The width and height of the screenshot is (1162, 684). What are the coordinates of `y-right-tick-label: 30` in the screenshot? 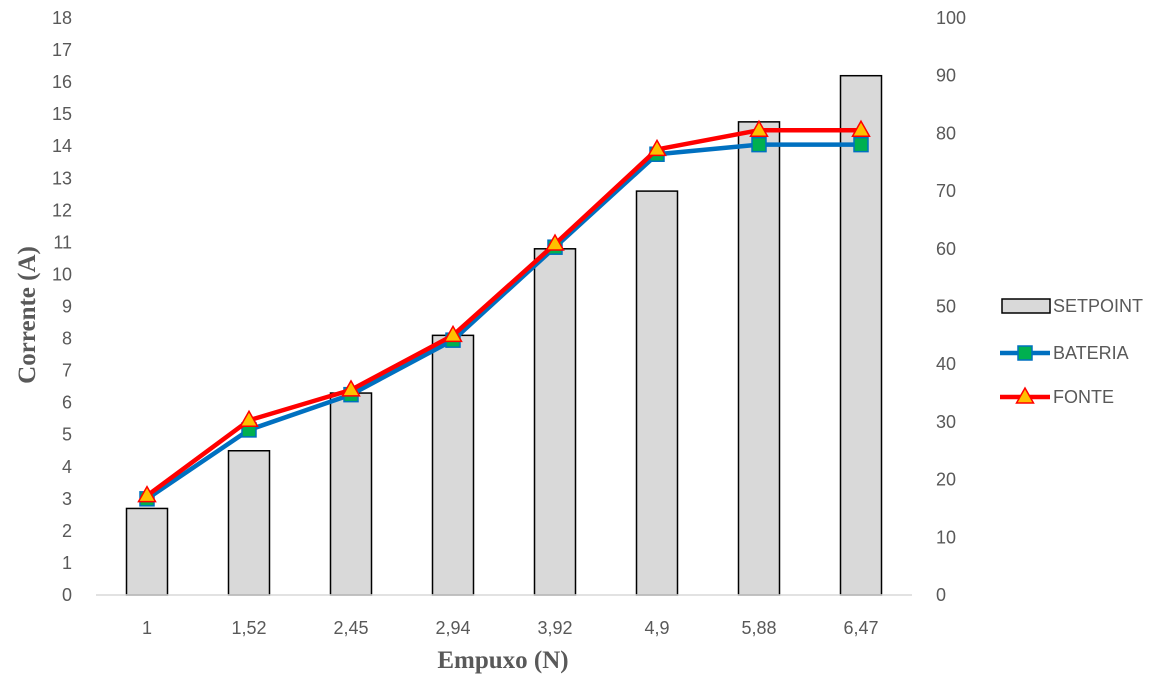 It's located at (946, 422).